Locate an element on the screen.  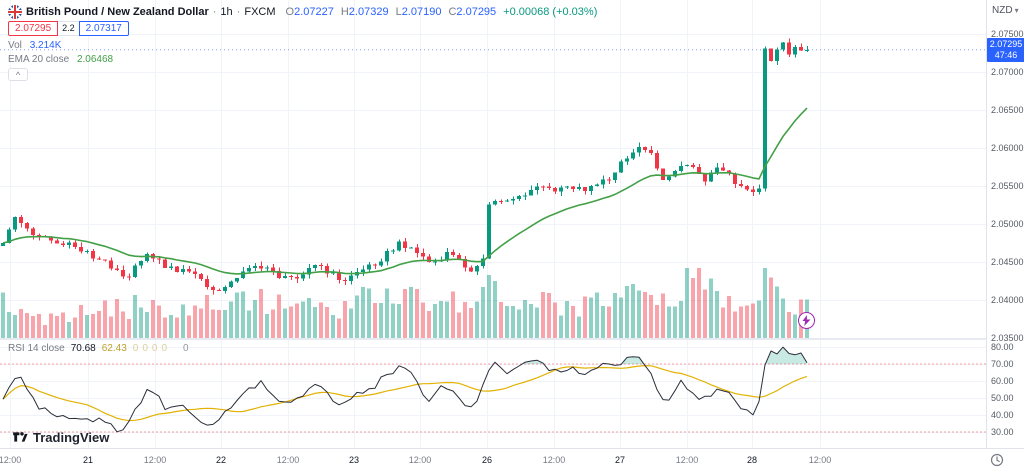
last-price-value: 2.07295 is located at coordinates (1006, 43).